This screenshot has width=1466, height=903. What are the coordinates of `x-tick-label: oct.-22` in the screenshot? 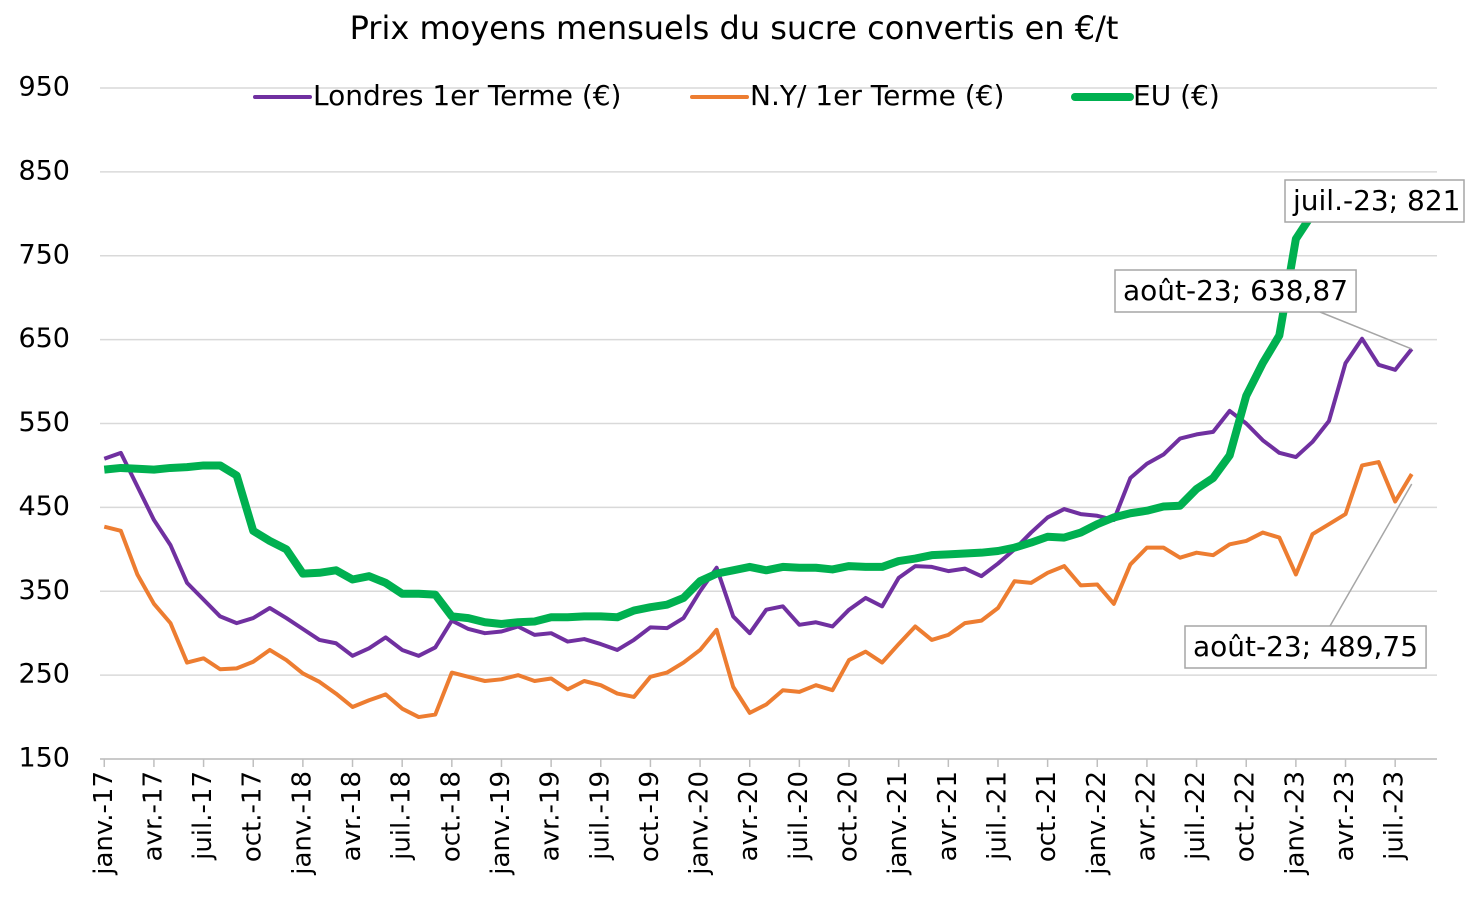 It's located at (1246, 816).